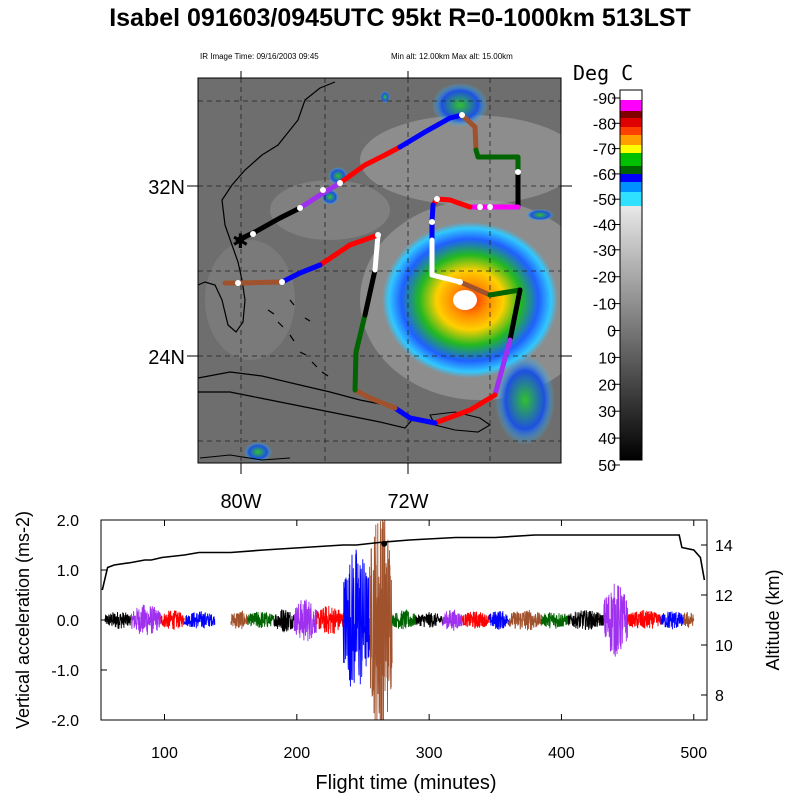 This screenshot has width=800, height=800. I want to click on colorbar-label: -80, so click(604, 124).